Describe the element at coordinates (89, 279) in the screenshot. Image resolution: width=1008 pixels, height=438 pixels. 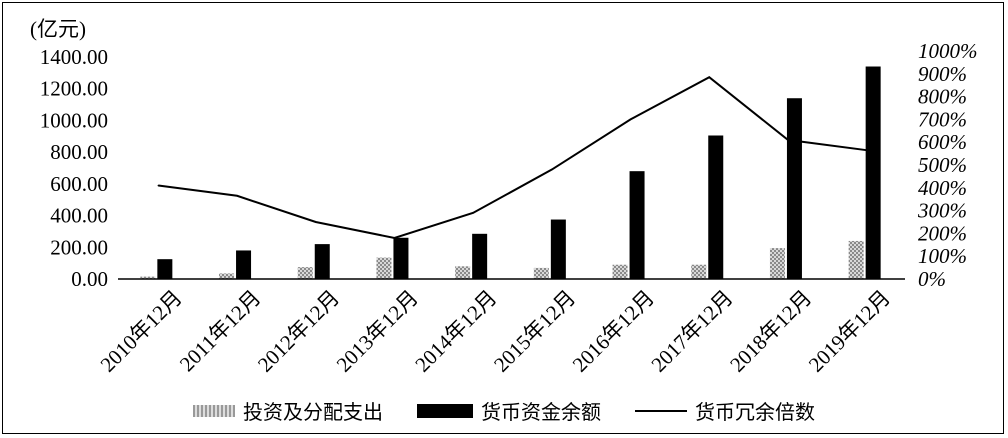
I see `left-tick-label: 0.00` at that location.